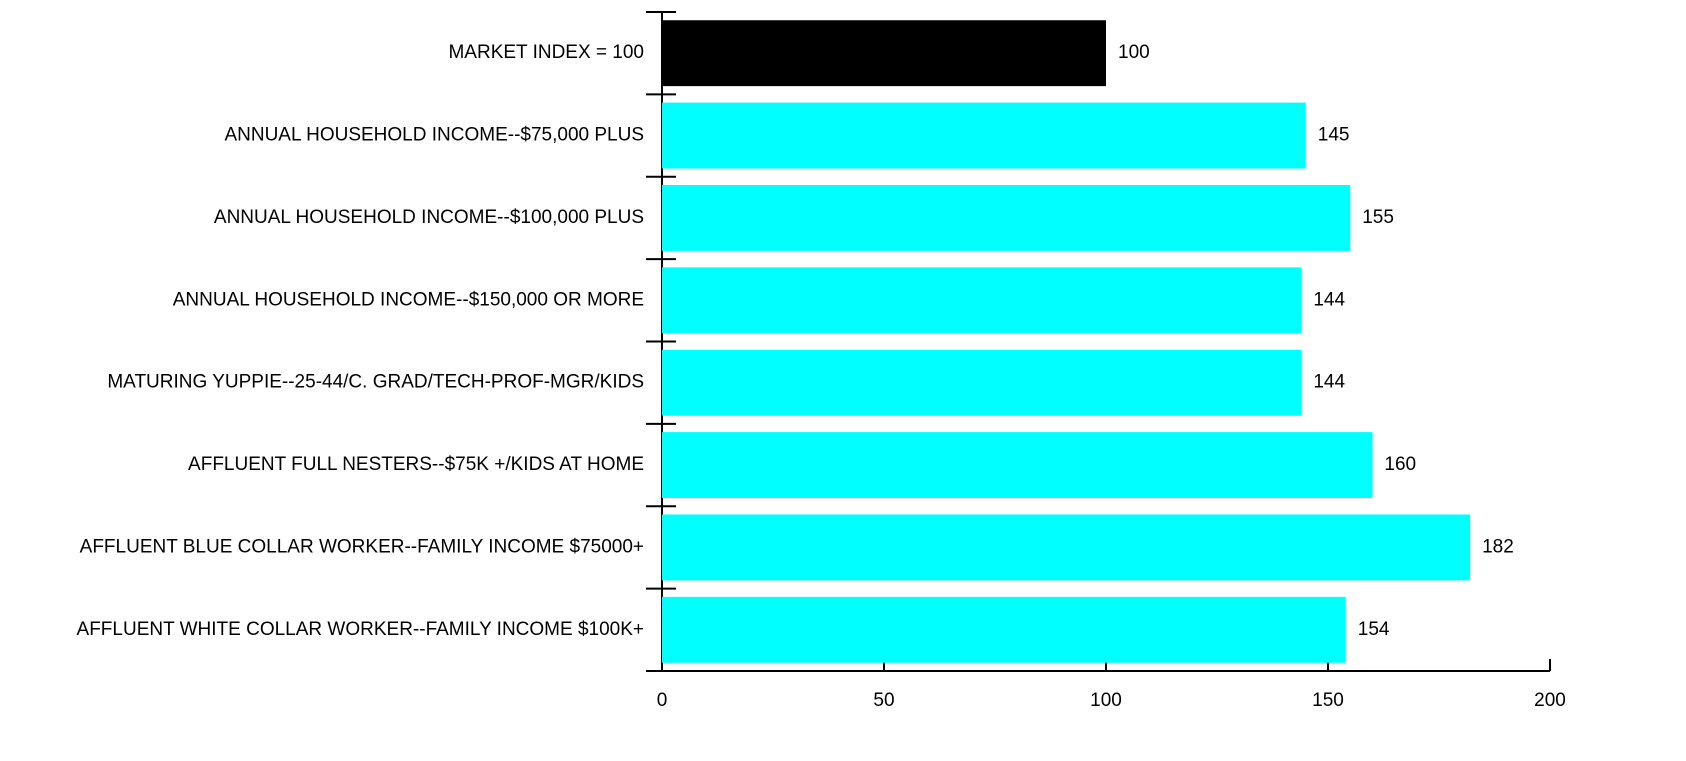  I want to click on x-tick-label: 50, so click(883, 700).